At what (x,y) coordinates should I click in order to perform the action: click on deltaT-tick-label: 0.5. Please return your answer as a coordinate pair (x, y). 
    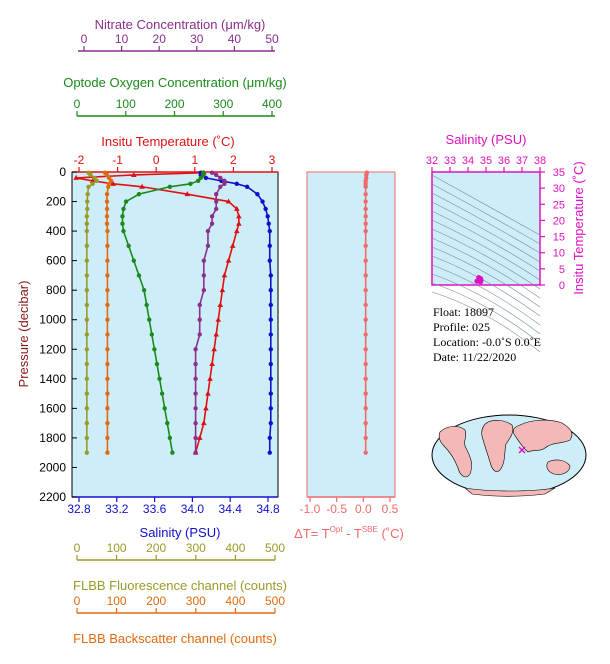
    Looking at the image, I should click on (390, 509).